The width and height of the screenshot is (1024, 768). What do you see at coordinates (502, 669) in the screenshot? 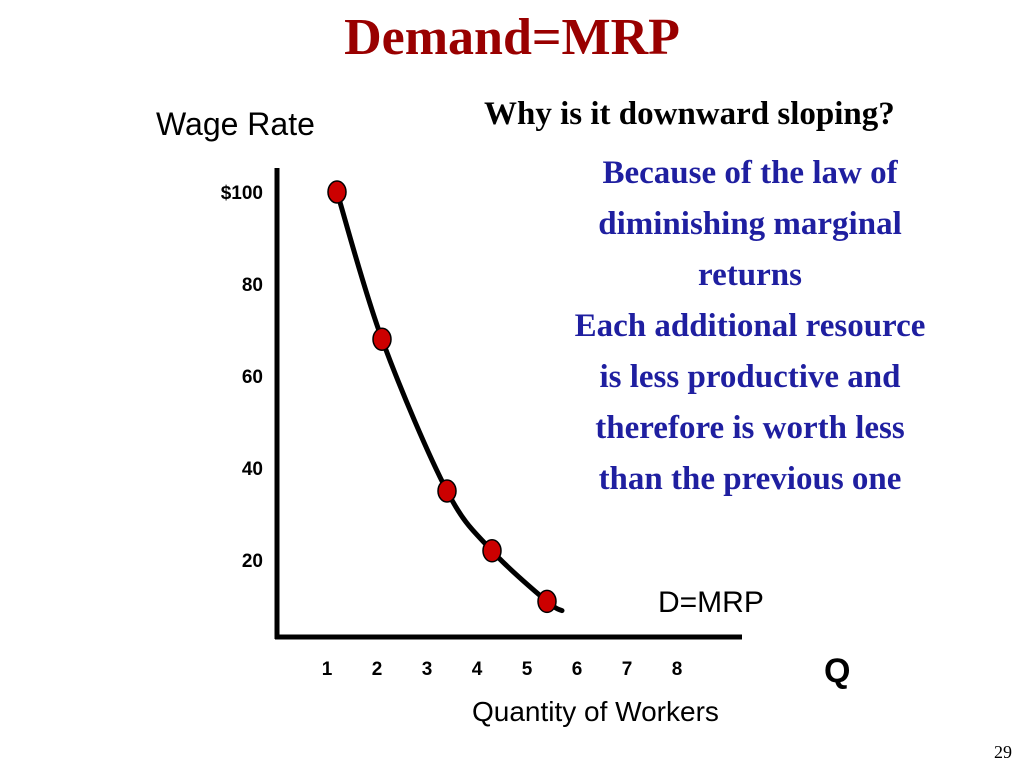
I see `x-tick-labels: 1 2 3 4 5 6 7 8` at bounding box center [502, 669].